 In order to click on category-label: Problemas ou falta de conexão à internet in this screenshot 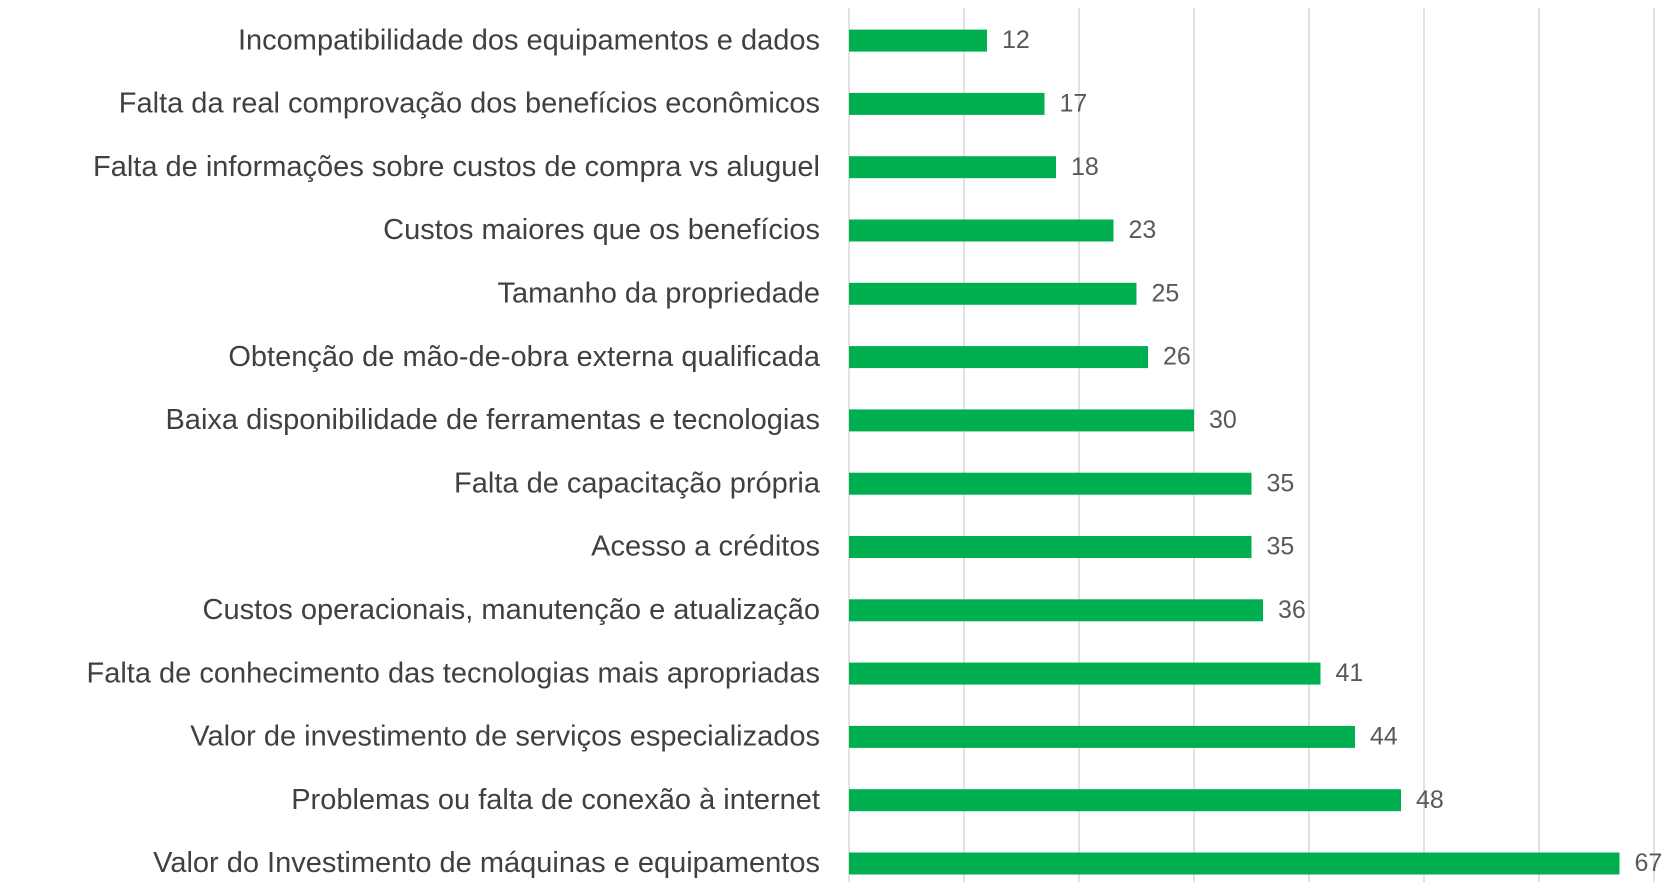, I will do `click(555, 800)`.